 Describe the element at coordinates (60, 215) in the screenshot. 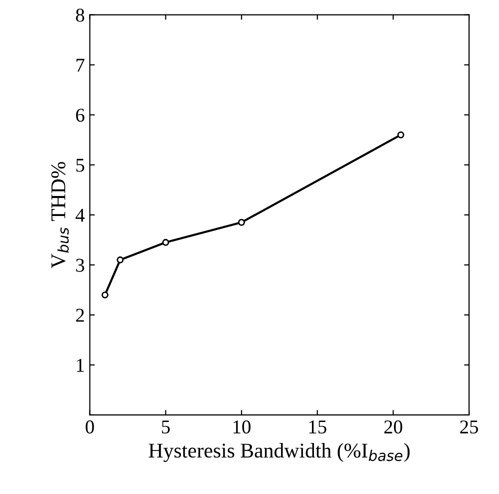

I see `y-axis-title: V$_{bus}$ THD%` at that location.